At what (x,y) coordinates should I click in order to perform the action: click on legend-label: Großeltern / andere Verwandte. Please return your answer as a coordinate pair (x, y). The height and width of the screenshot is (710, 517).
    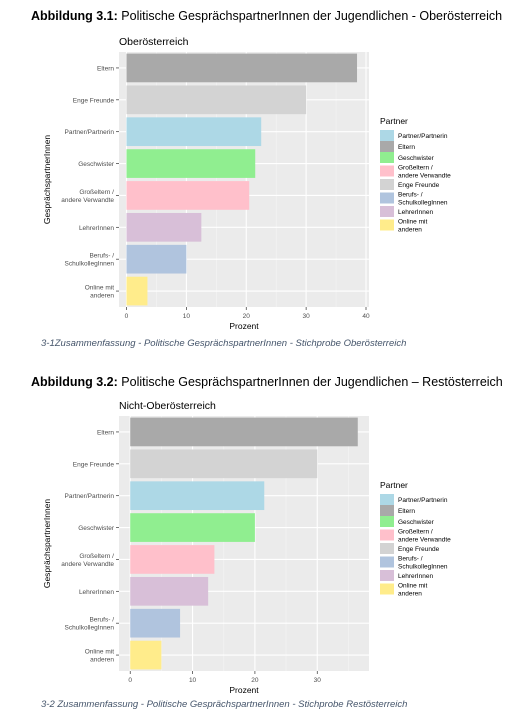
    Looking at the image, I should click on (424, 172).